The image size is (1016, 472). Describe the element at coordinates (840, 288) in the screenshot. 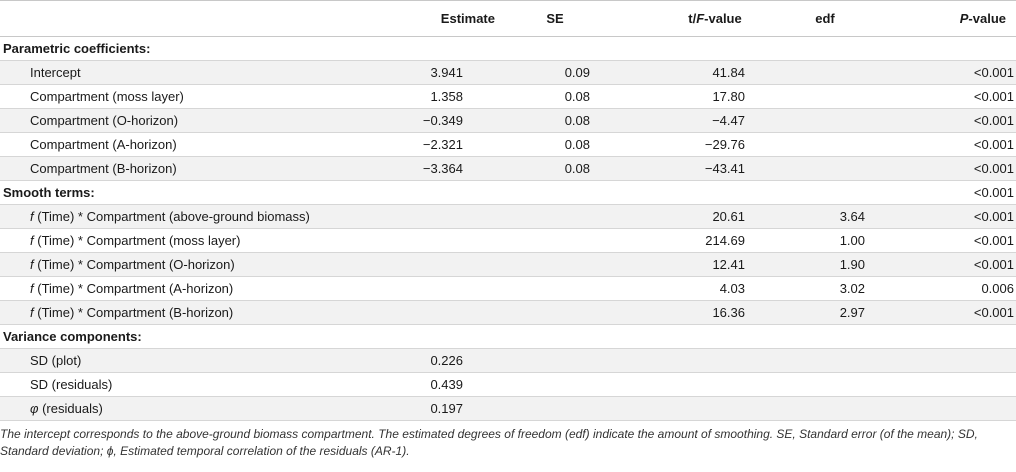

I see `cell-edf: 3.02` at that location.